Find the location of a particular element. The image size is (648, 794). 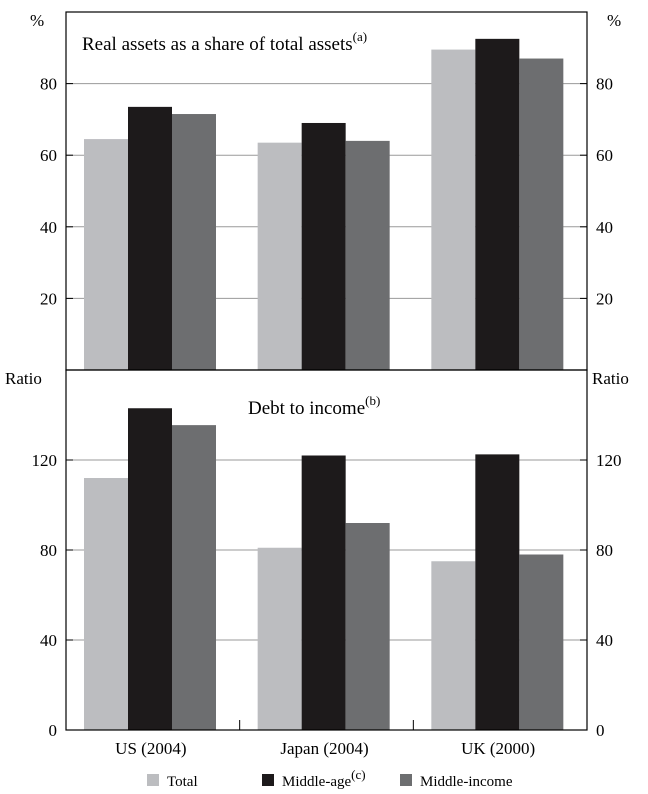

legend-label: Middle-income is located at coordinates (466, 782).